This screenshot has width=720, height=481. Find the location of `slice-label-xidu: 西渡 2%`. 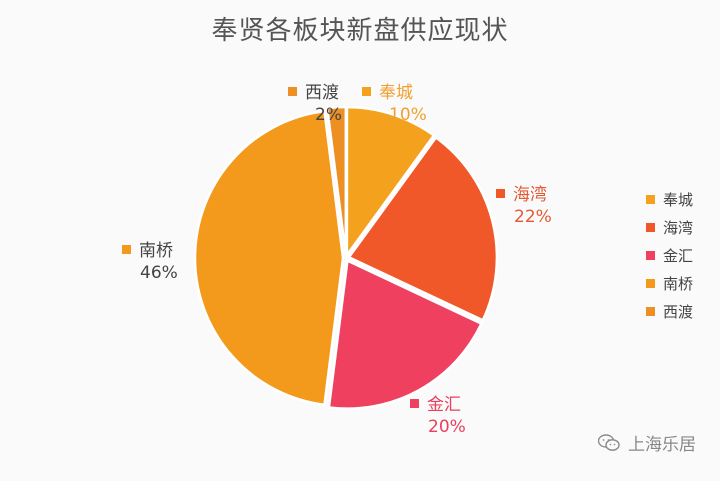

slice-label-xidu: 西渡 2% is located at coordinates (315, 104).